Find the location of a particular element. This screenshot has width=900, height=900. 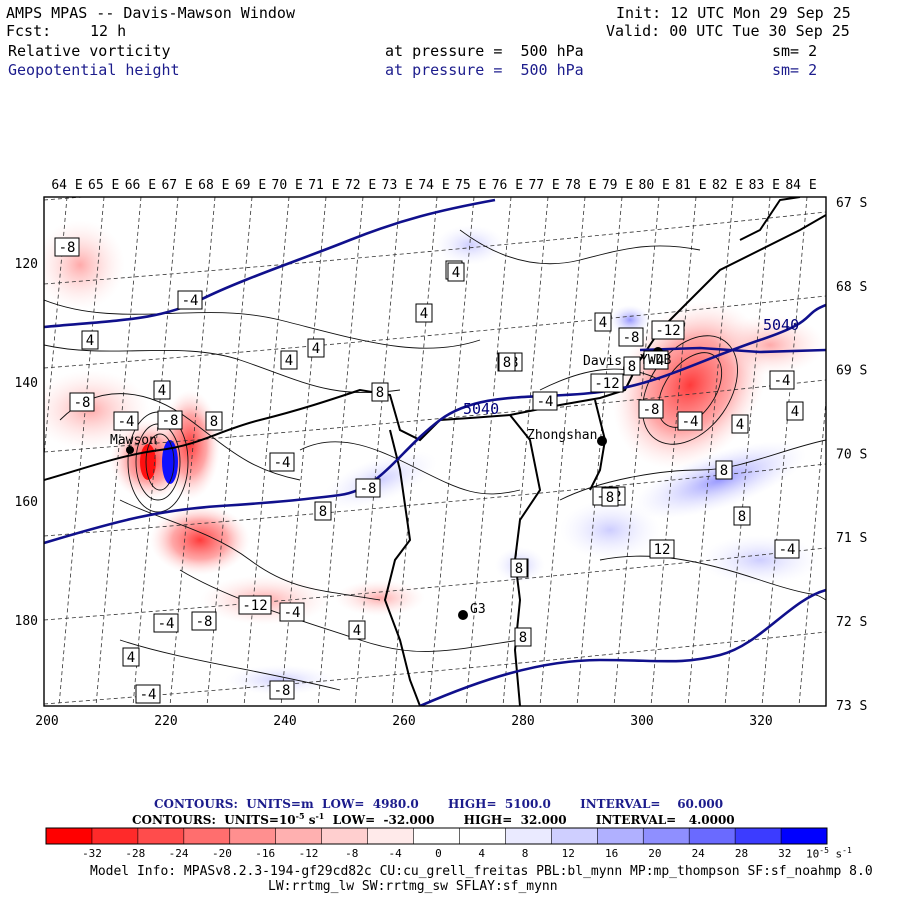

contour-label: -12 is located at coordinates (254, 606).